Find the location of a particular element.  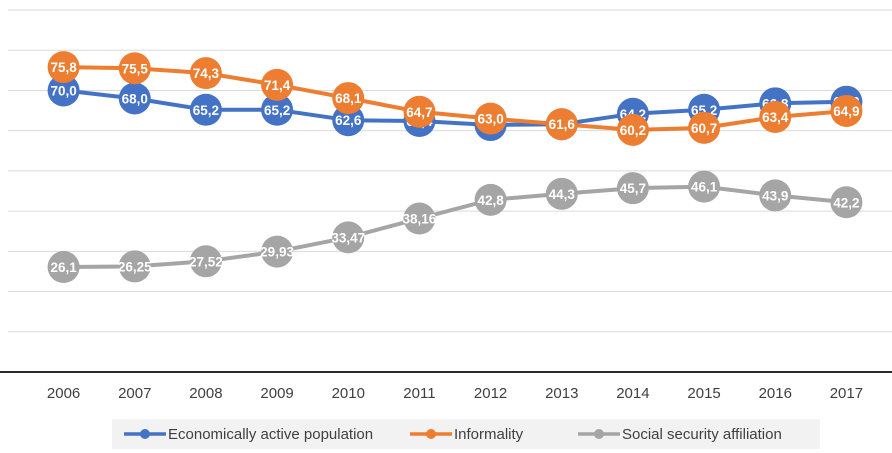

x-tick-label: 2012 is located at coordinates (490, 393).